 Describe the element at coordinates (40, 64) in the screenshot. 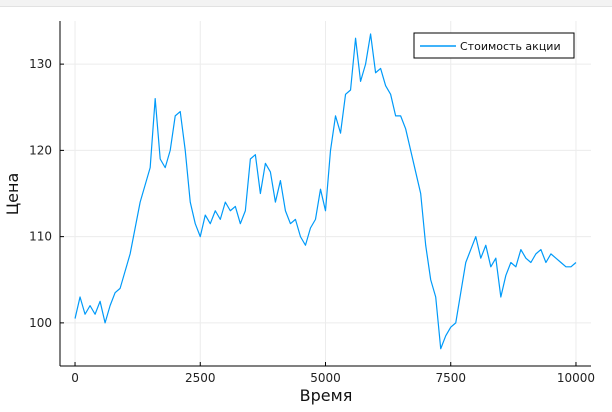

I see `y-tick-label: 130` at that location.